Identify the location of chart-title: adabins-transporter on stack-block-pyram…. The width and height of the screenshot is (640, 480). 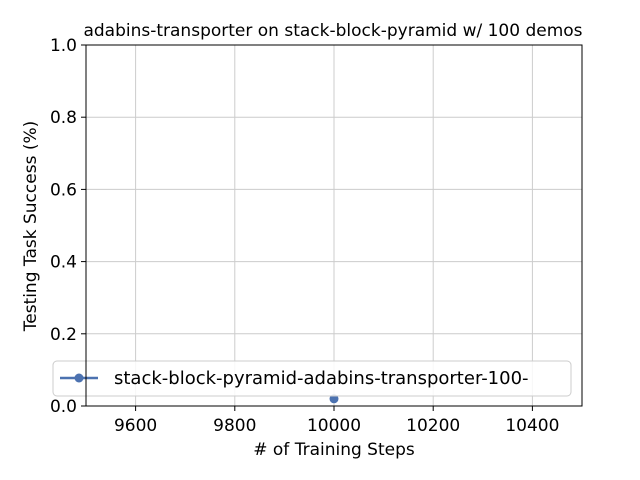
(332, 31).